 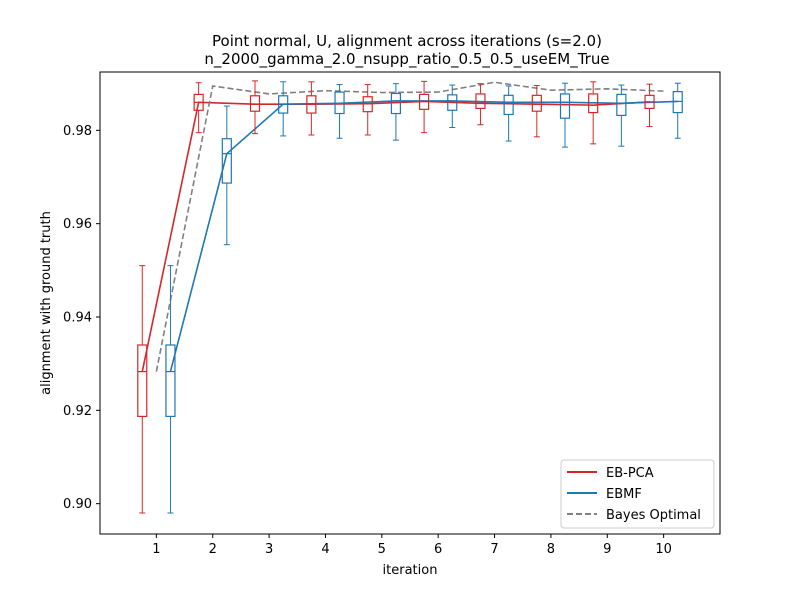 I want to click on x-tick-label: 9, so click(x=607, y=549).